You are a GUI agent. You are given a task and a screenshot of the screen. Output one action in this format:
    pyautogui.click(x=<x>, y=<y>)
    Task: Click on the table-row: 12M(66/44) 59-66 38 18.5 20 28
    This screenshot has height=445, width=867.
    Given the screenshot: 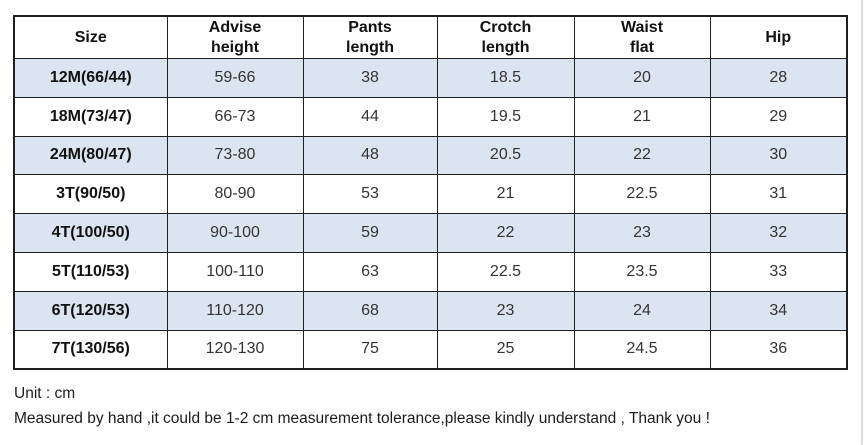 What is the action you would take?
    pyautogui.click(x=430, y=78)
    